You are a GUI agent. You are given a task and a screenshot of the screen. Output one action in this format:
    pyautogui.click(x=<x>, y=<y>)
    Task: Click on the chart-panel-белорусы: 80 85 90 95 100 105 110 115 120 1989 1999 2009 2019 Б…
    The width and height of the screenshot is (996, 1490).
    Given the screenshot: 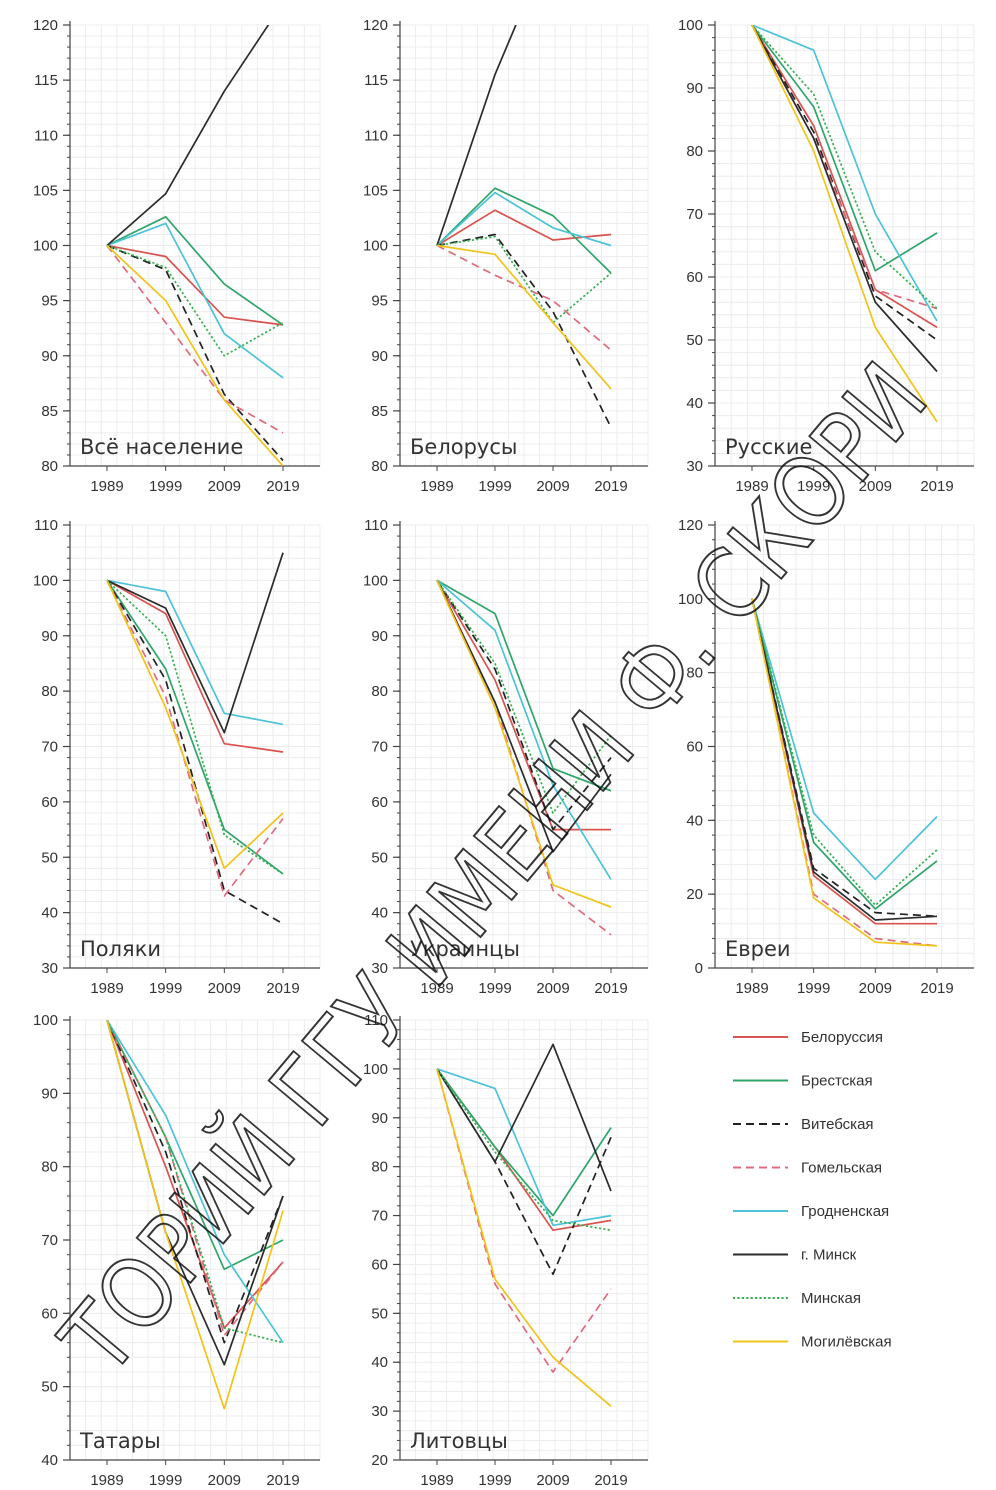 What is the action you would take?
    pyautogui.click(x=506, y=256)
    